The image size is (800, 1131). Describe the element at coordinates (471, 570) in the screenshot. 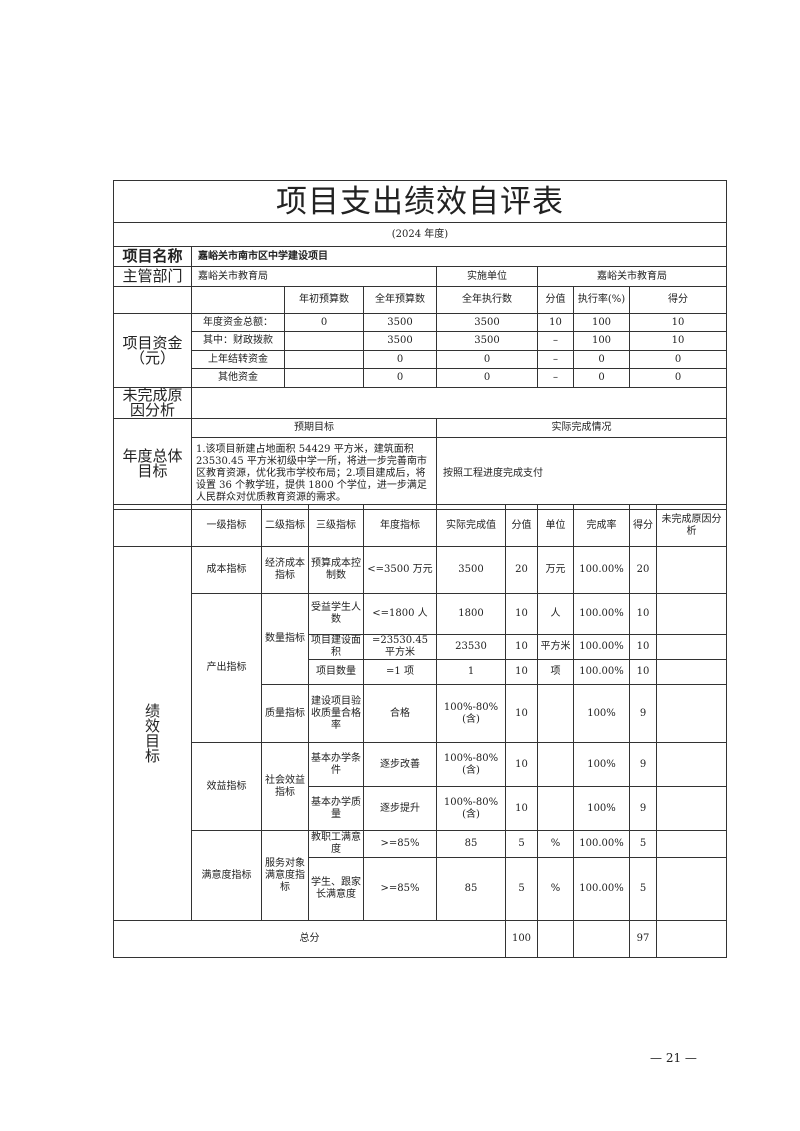

I see `actual: 3500` at that location.